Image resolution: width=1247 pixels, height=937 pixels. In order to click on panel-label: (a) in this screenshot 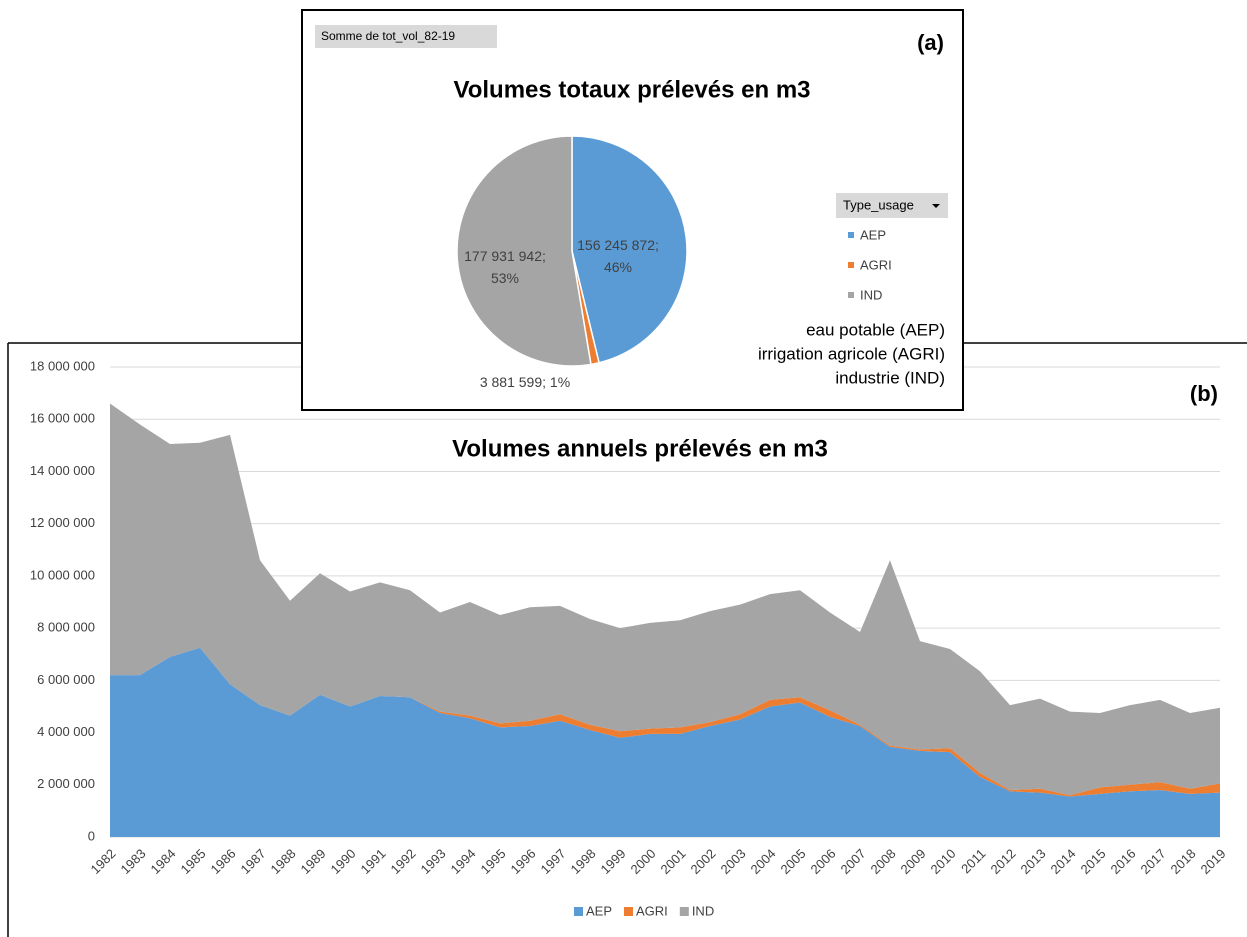, I will do `click(930, 42)`.